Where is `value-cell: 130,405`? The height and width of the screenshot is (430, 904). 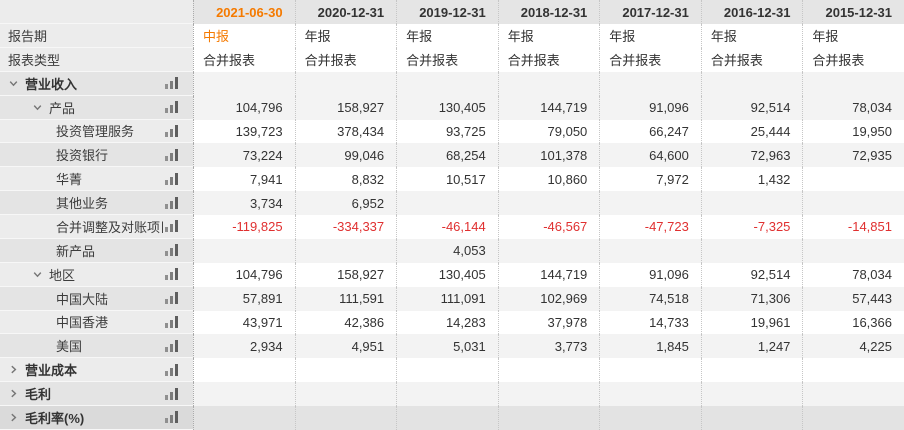
value-cell: 130,405 is located at coordinates (447, 107).